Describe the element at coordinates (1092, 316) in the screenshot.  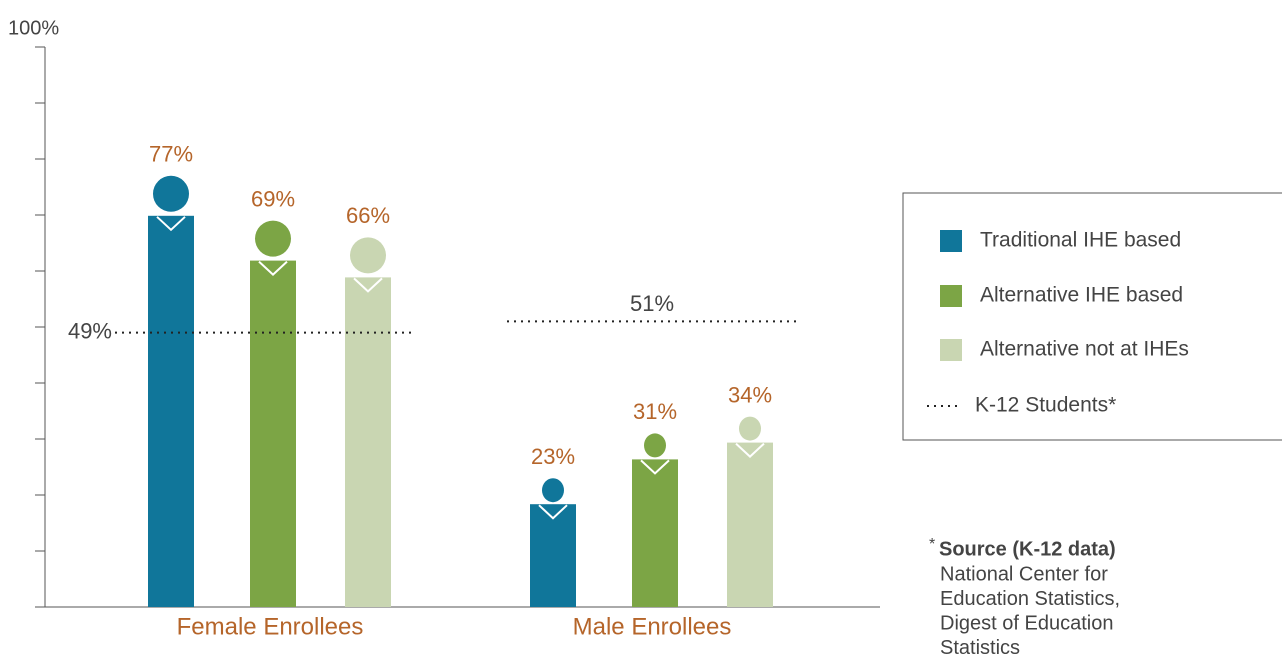
I see `legend-box` at that location.